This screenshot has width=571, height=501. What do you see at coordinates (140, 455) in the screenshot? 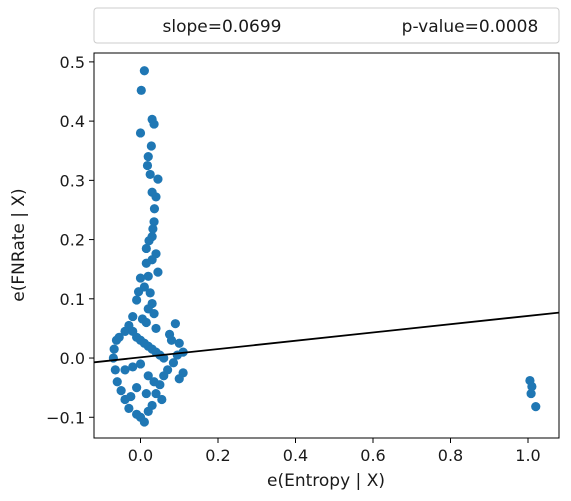
I see `x-tick-label: 0.0` at bounding box center [140, 455].